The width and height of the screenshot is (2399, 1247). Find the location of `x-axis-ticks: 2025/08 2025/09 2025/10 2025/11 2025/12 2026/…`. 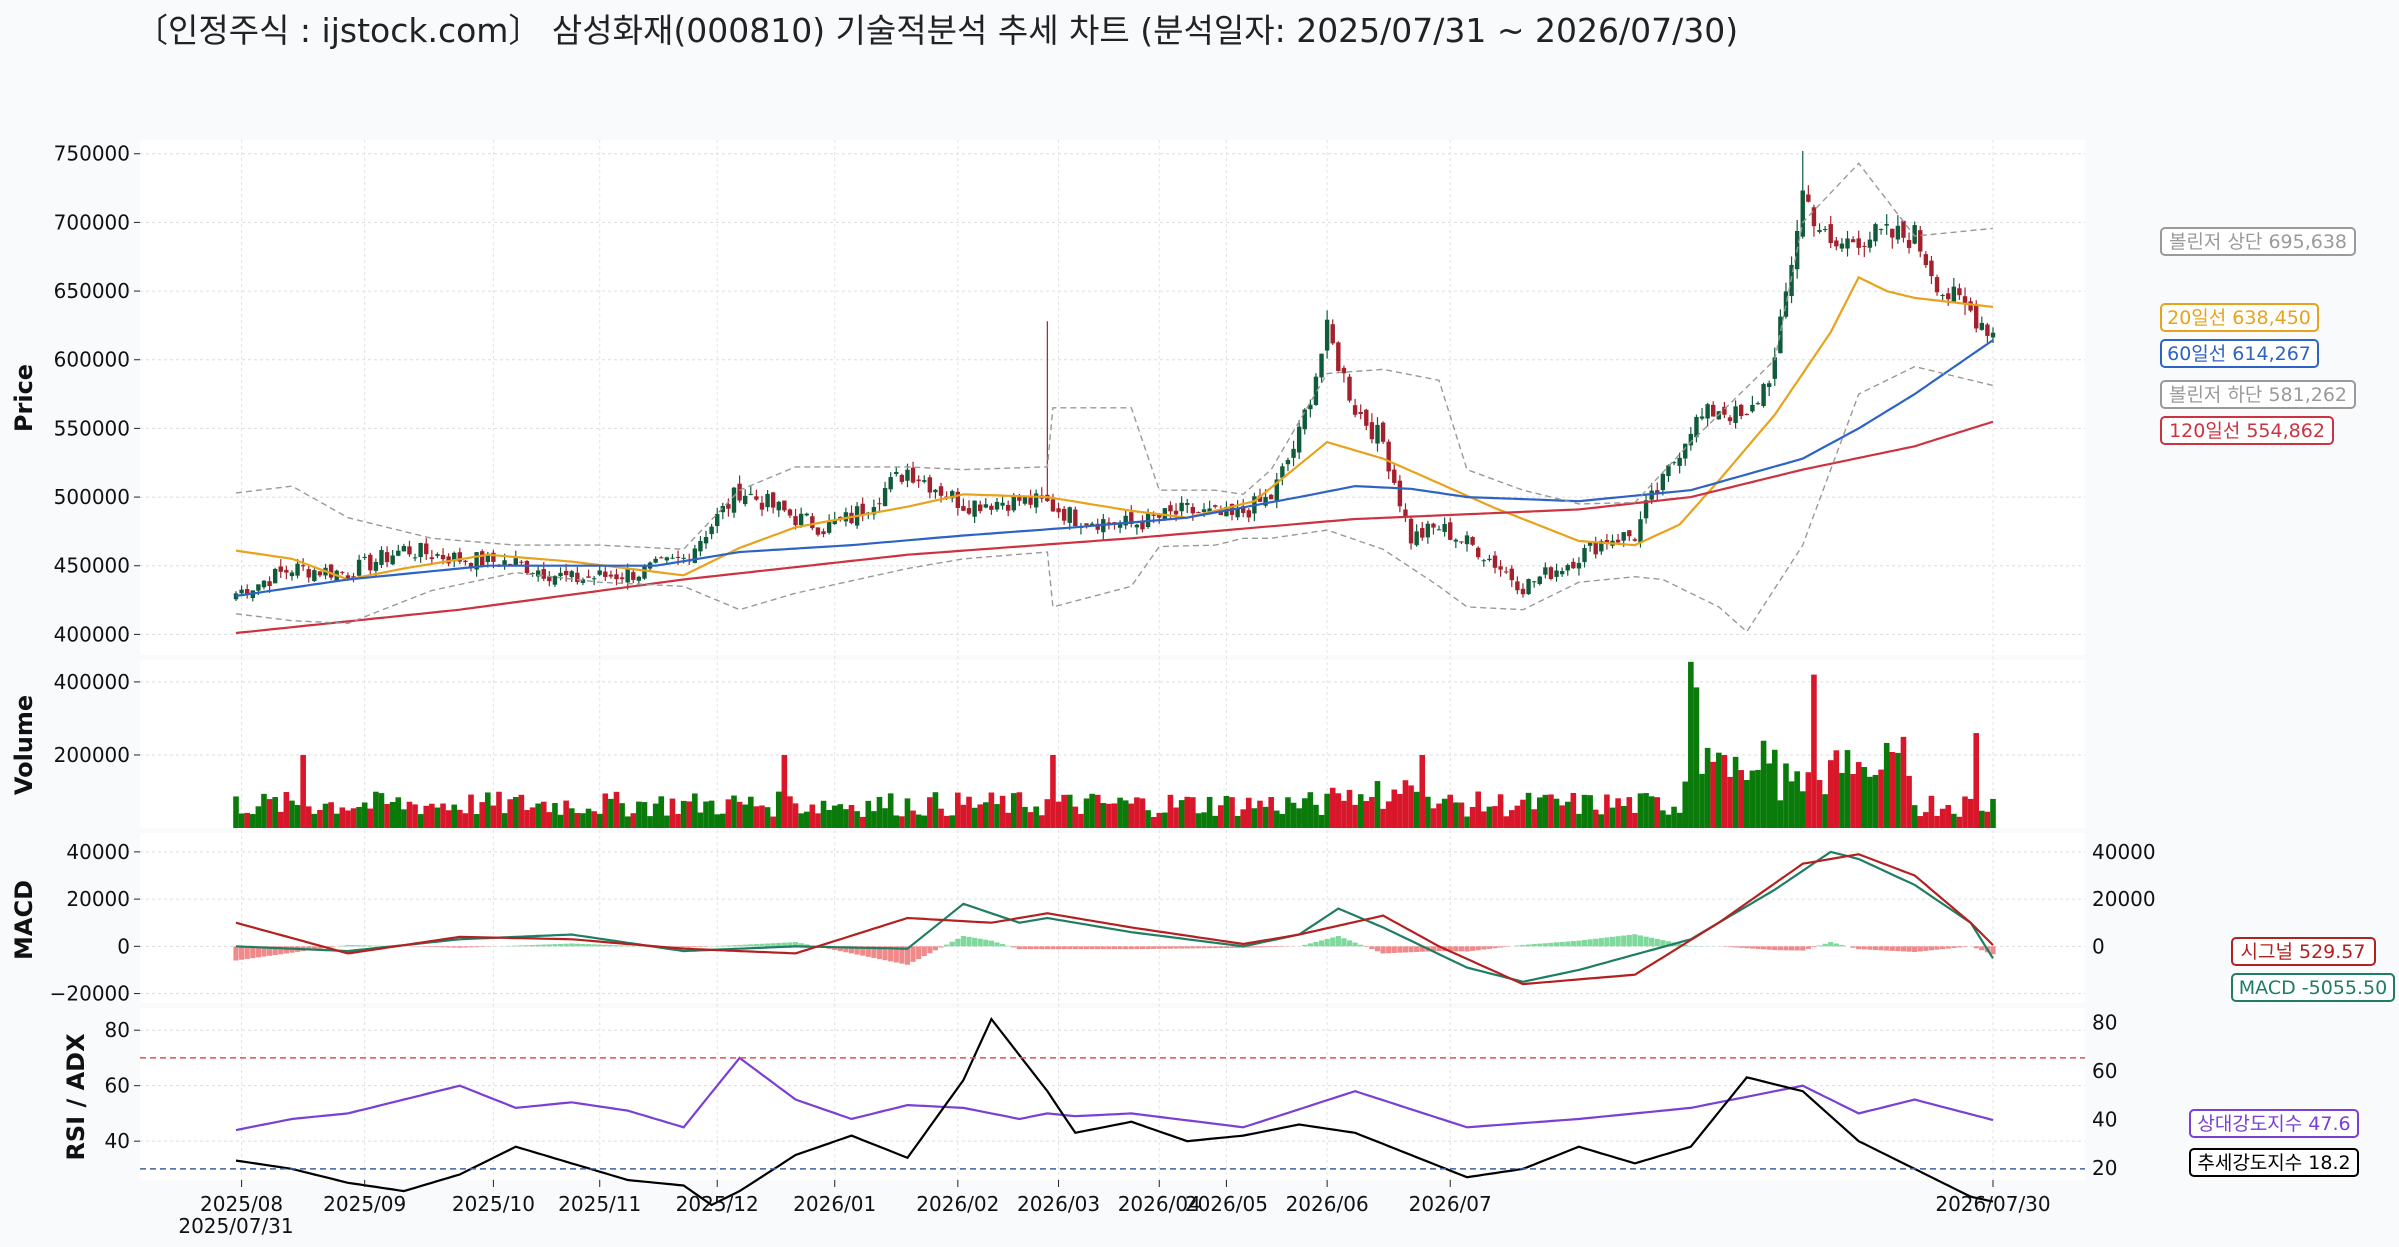

x-axis-ticks: 2025/08 2025/09 2025/10 2025/11 2025/12 2026/… is located at coordinates (1125, 1198).